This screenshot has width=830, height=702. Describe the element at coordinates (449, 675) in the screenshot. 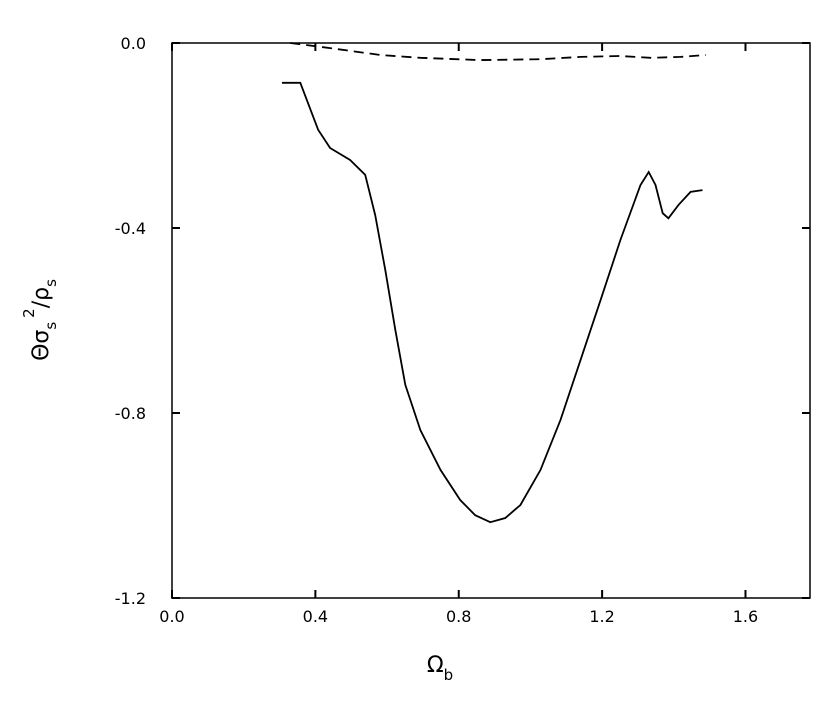

I see `x-label-sub: b` at that location.